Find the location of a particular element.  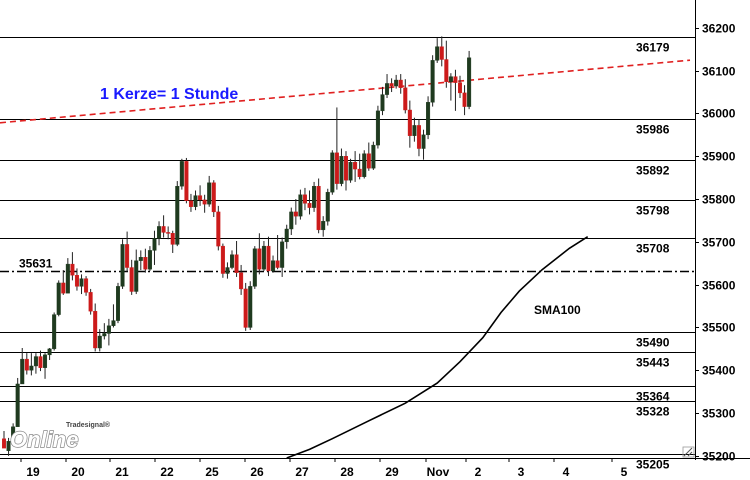

level-label: 35708 is located at coordinates (653, 249).